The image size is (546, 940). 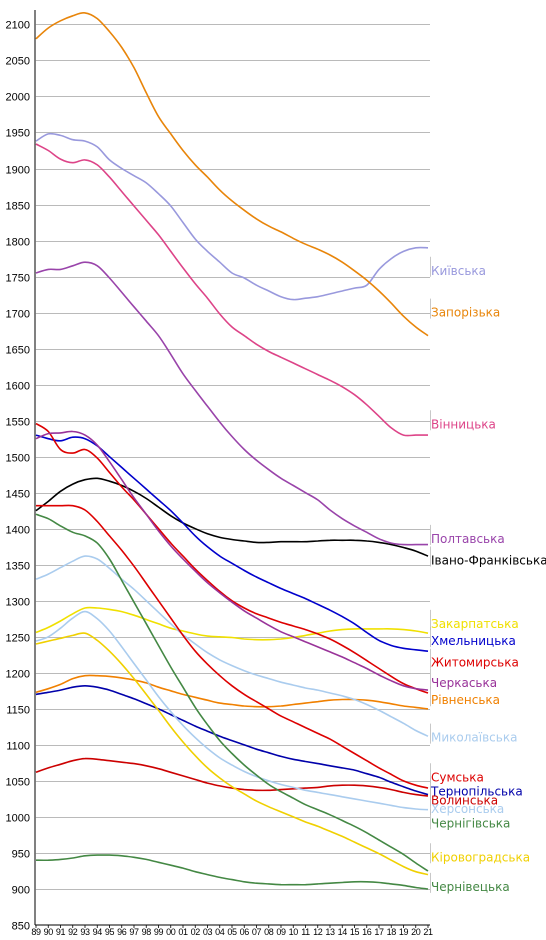 What do you see at coordinates (73, 932) in the screenshot?
I see `x-tick-label: 92` at bounding box center [73, 932].